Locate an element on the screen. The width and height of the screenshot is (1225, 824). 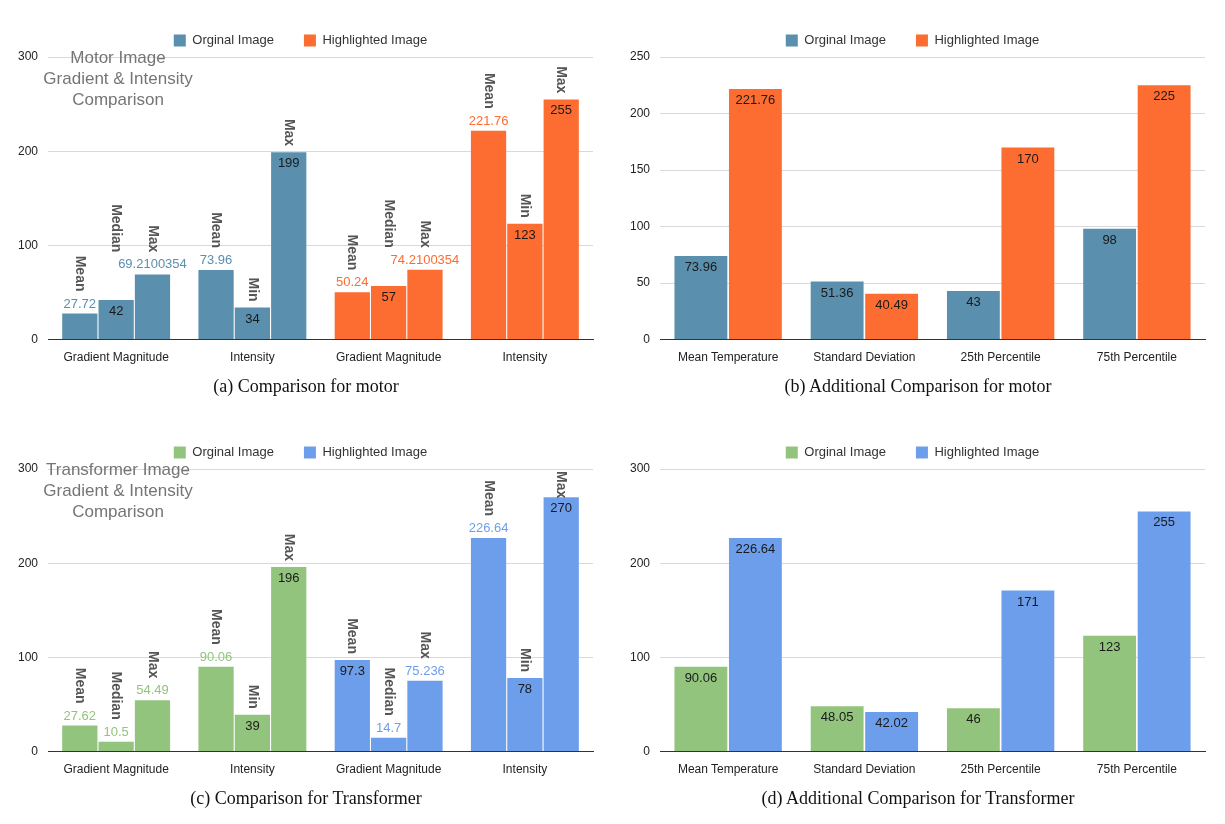
data-label: 42.02 is located at coordinates (891, 723).